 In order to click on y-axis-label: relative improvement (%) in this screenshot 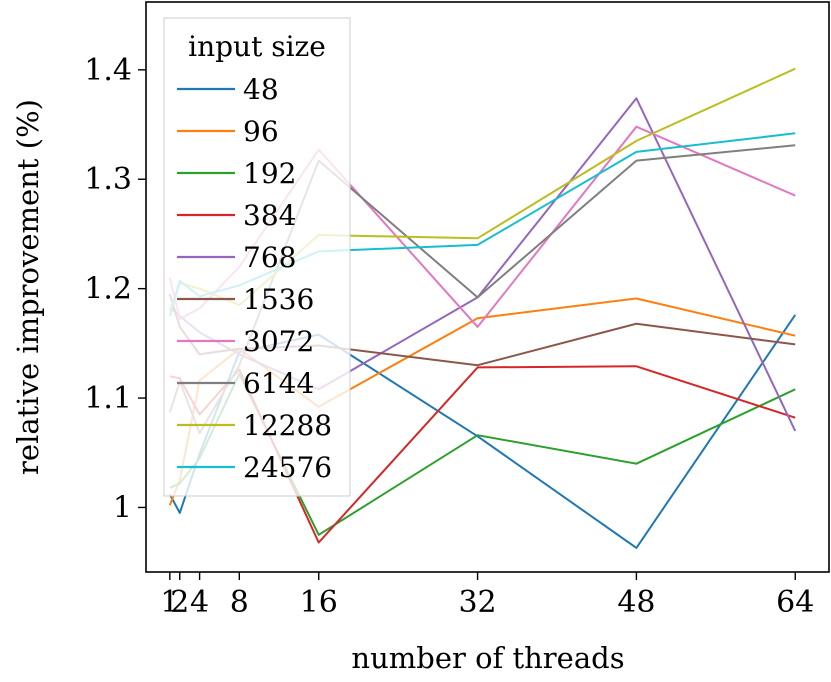, I will do `click(28, 287)`.